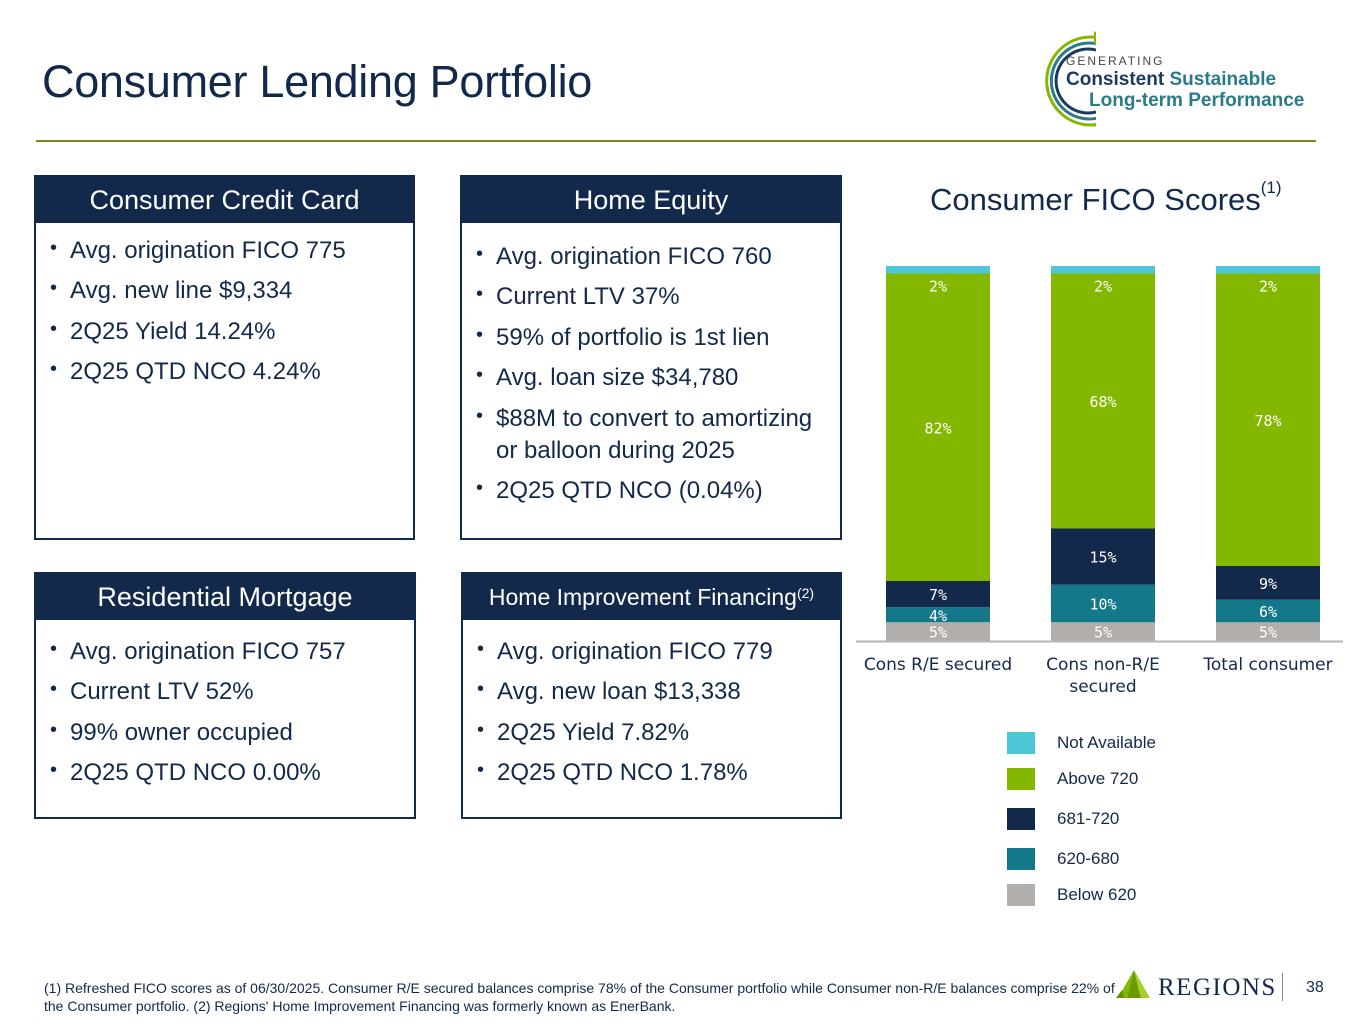 This screenshot has height=1024, width=1365. Describe the element at coordinates (657, 338) in the screenshot. I see `list-item: 59% of portfolio is 1st lien` at that location.